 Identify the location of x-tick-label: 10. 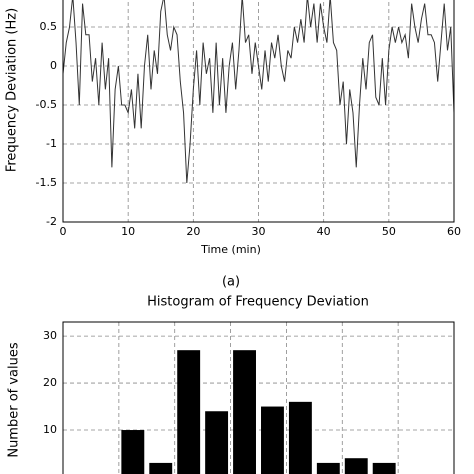
(128, 231).